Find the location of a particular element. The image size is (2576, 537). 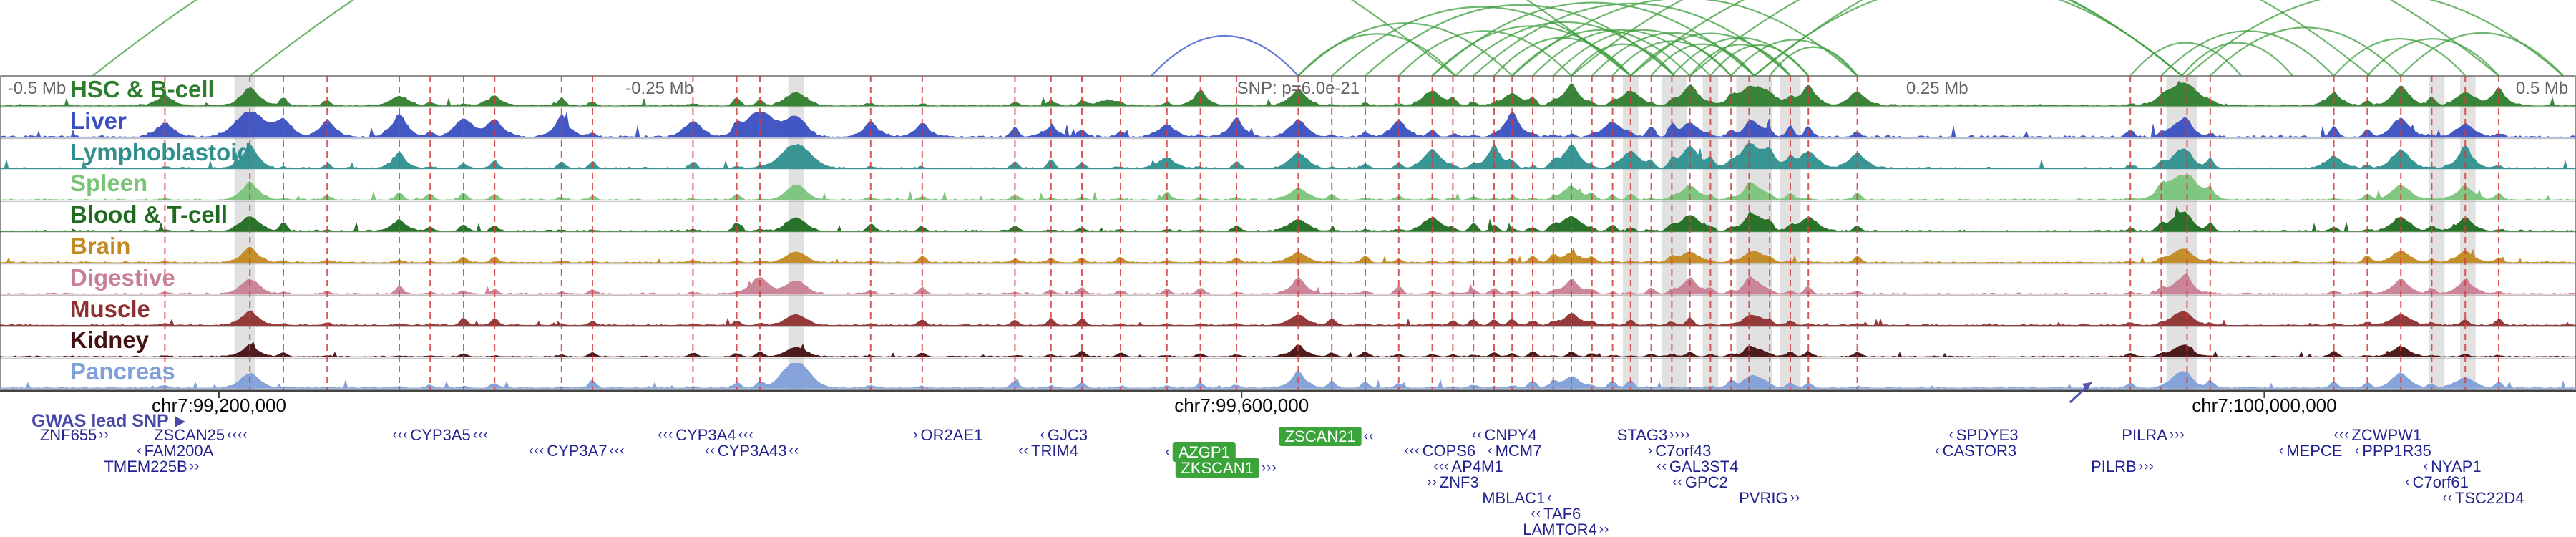

gene-label: GPC2 is located at coordinates (1706, 482).